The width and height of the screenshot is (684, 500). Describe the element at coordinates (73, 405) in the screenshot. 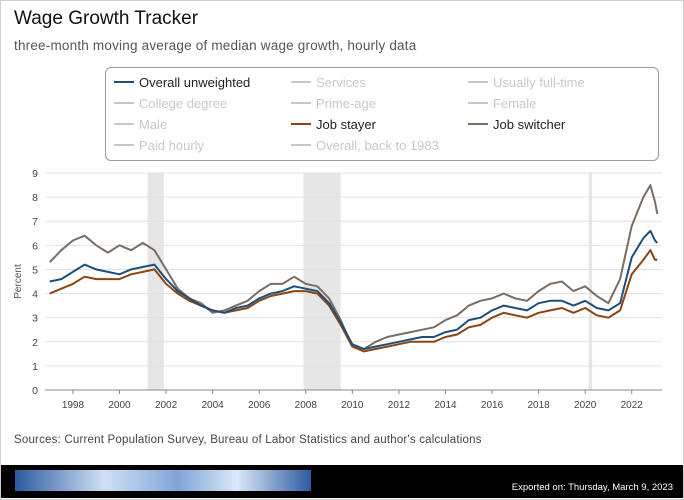

I see `x-tick-label: 1998` at that location.